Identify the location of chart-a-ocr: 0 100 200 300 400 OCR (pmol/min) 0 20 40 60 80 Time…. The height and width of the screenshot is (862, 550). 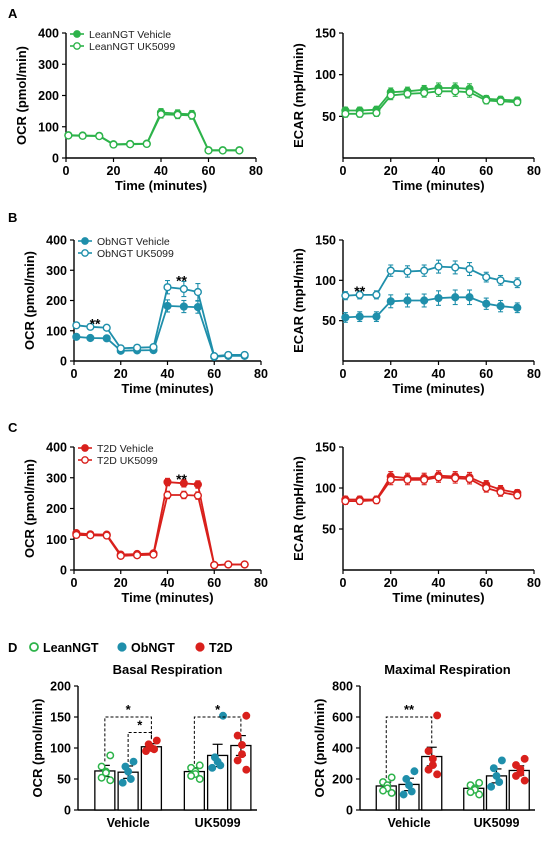
(138, 110).